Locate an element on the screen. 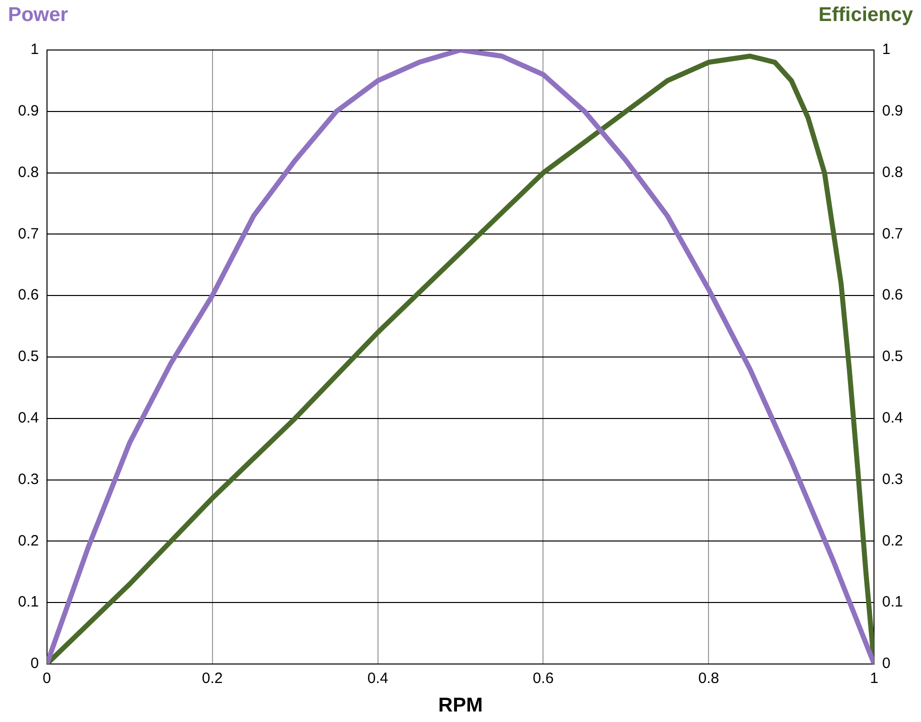  y-tick-label: 0.3 is located at coordinates (28, 479).